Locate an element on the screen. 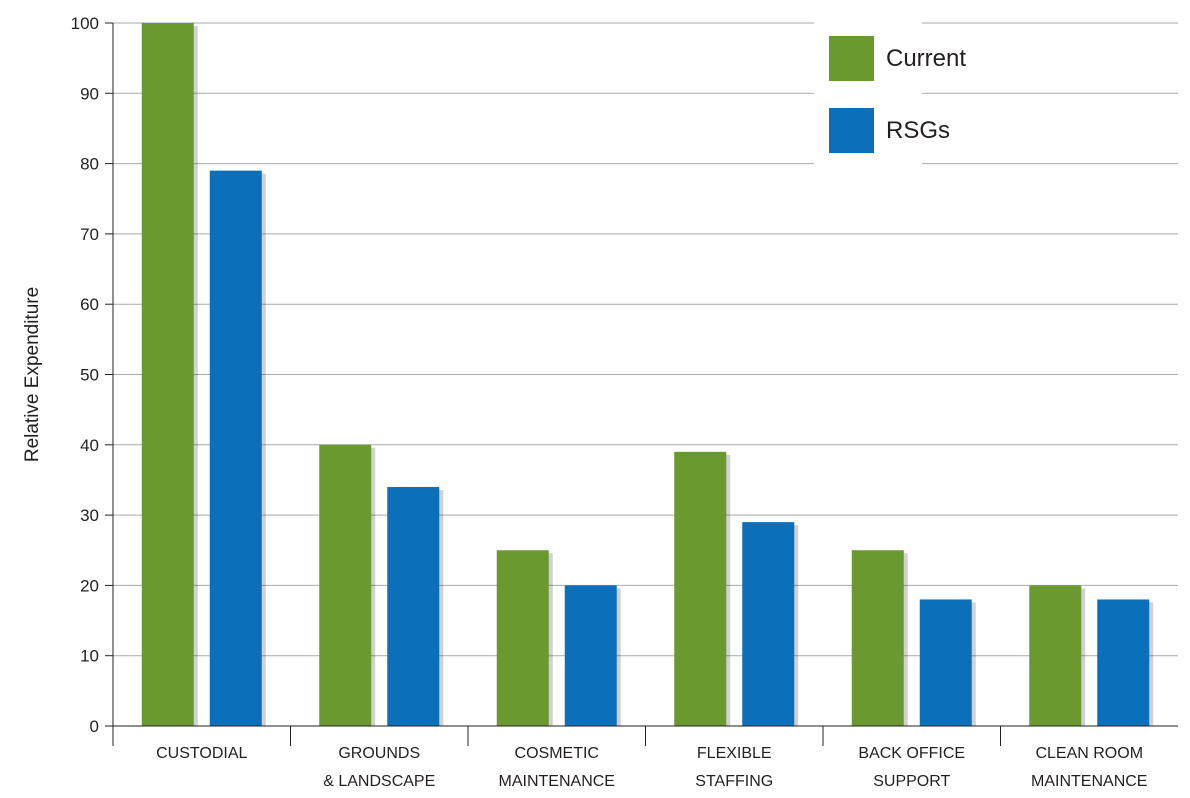 This screenshot has height=798, width=1190. legend-swatch-current is located at coordinates (851, 58).